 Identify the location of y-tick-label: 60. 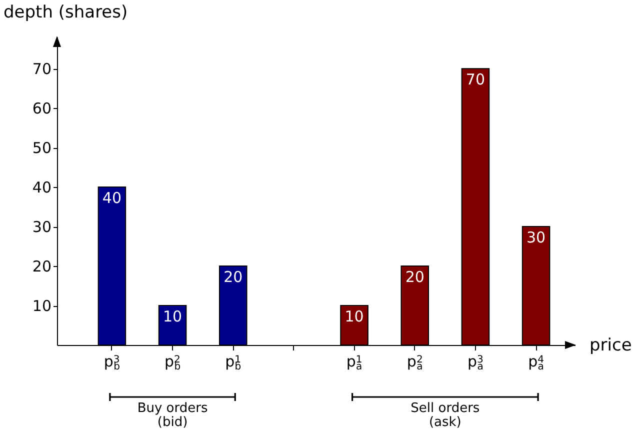
(42, 109).